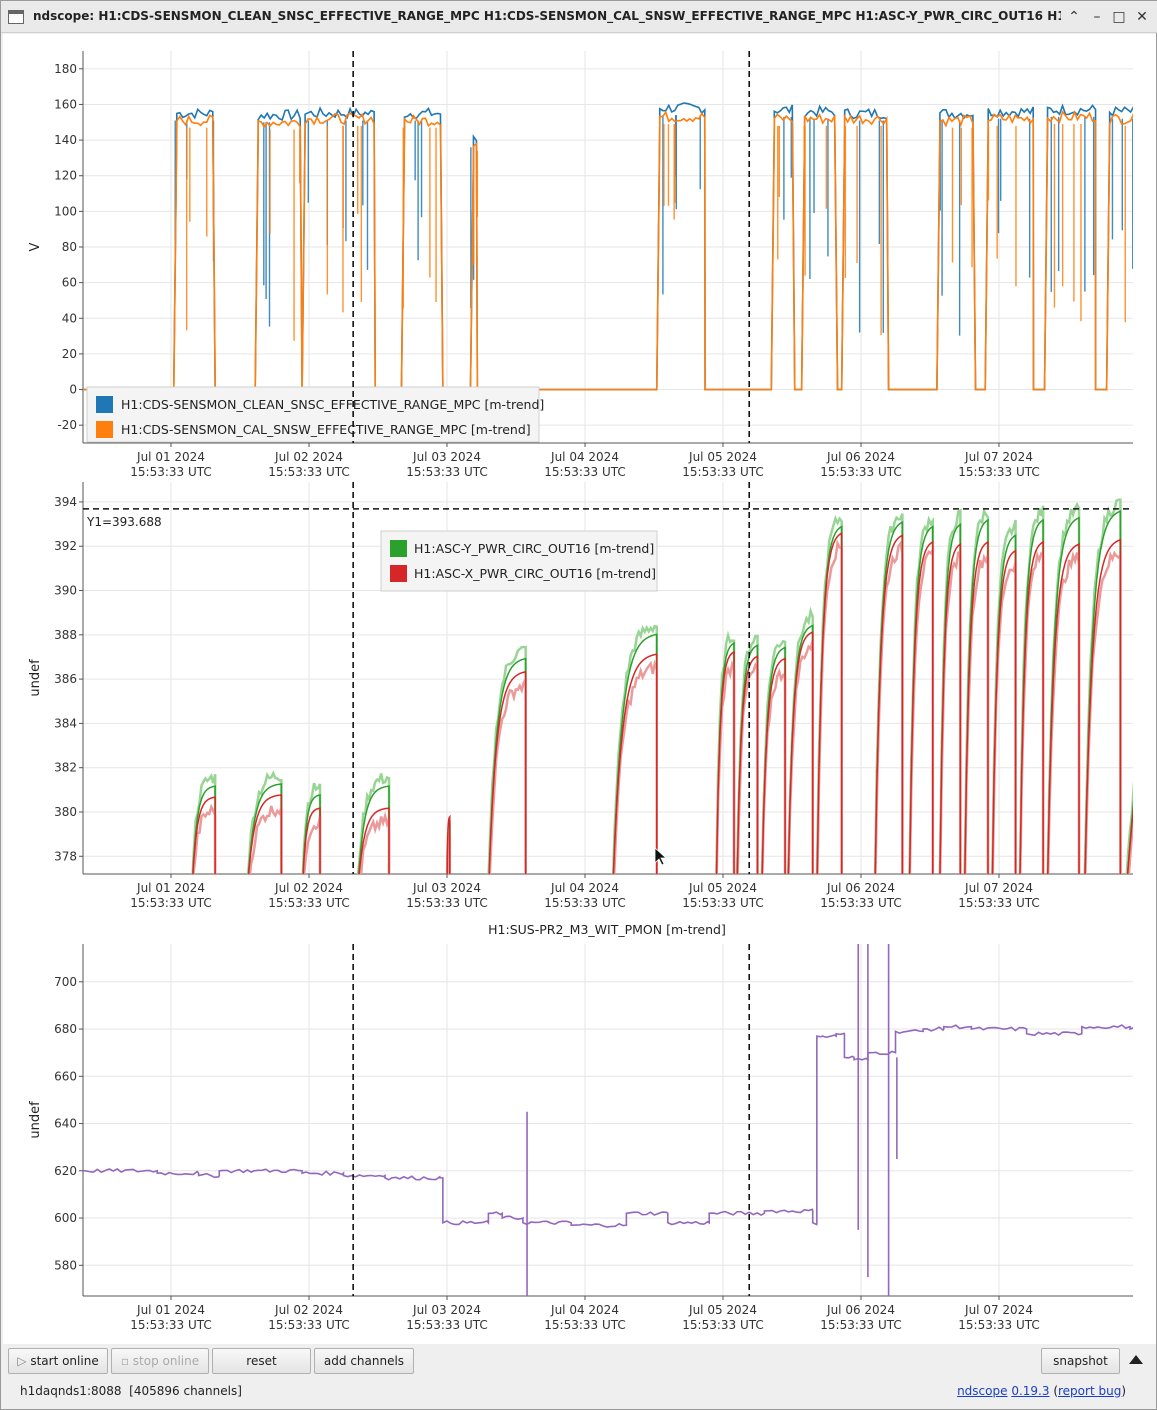 The width and height of the screenshot is (1157, 1410). I want to click on stop-online-label: stop online, so click(166, 1361).